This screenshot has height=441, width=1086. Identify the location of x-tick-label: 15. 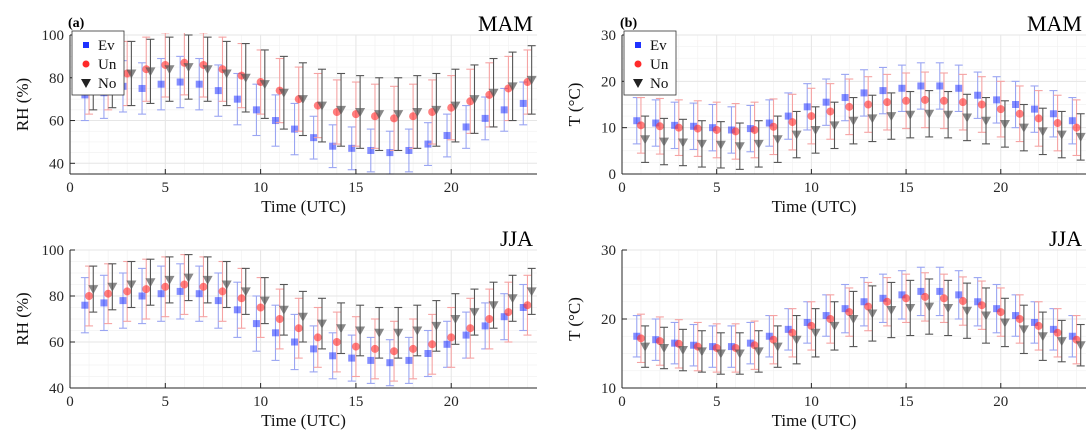
(906, 402).